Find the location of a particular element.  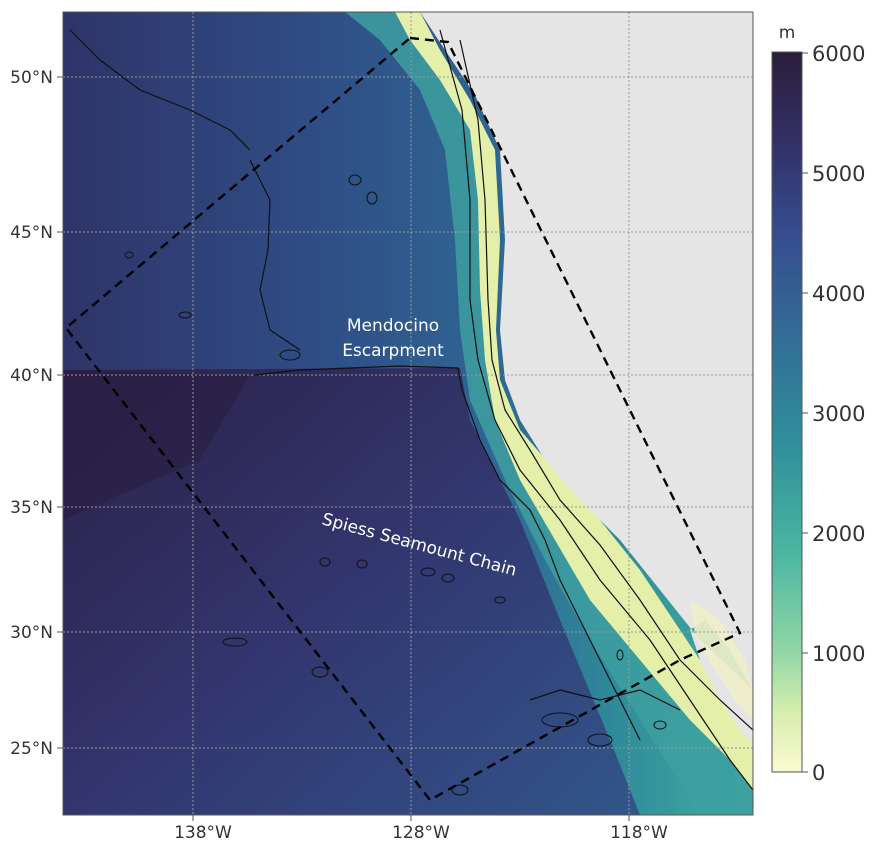

colorbar-unit: m is located at coordinates (787, 33).